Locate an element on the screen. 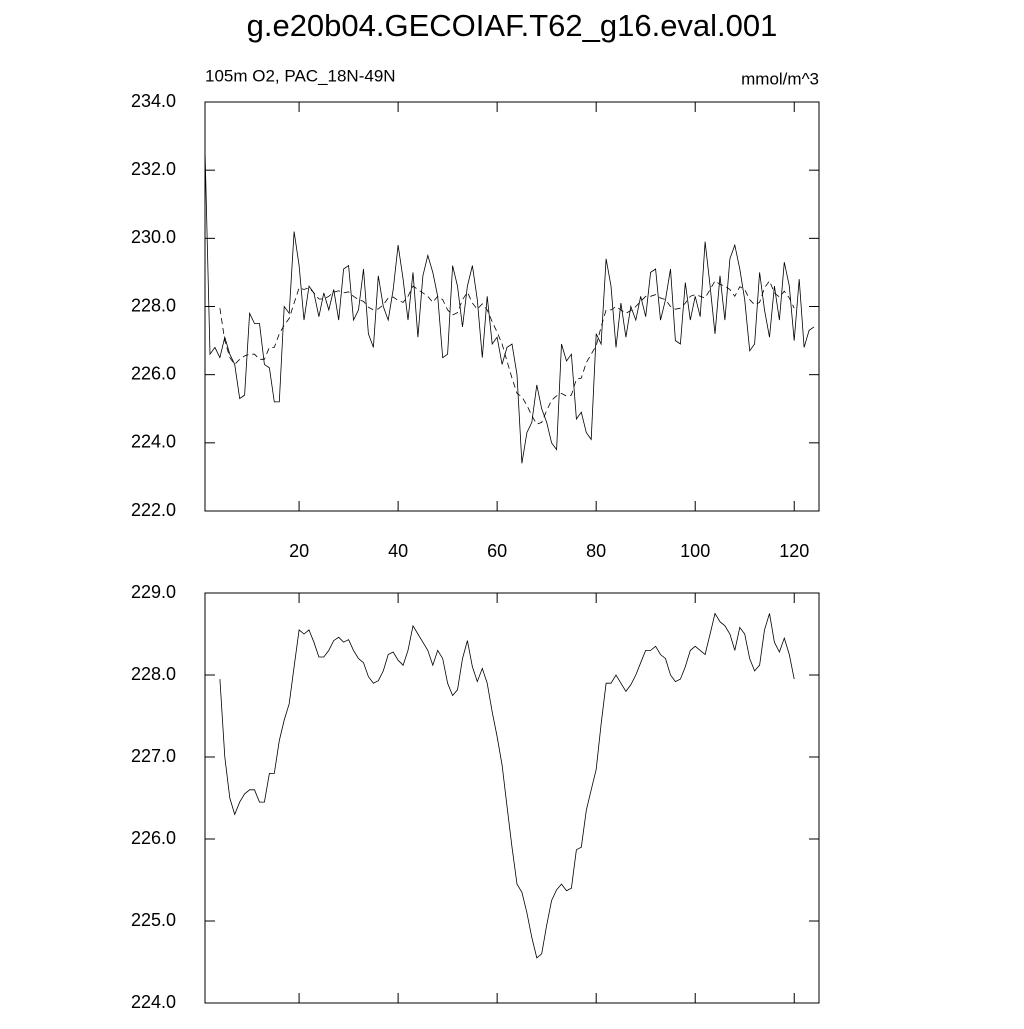  x-tick-label: 120 is located at coordinates (794, 551).